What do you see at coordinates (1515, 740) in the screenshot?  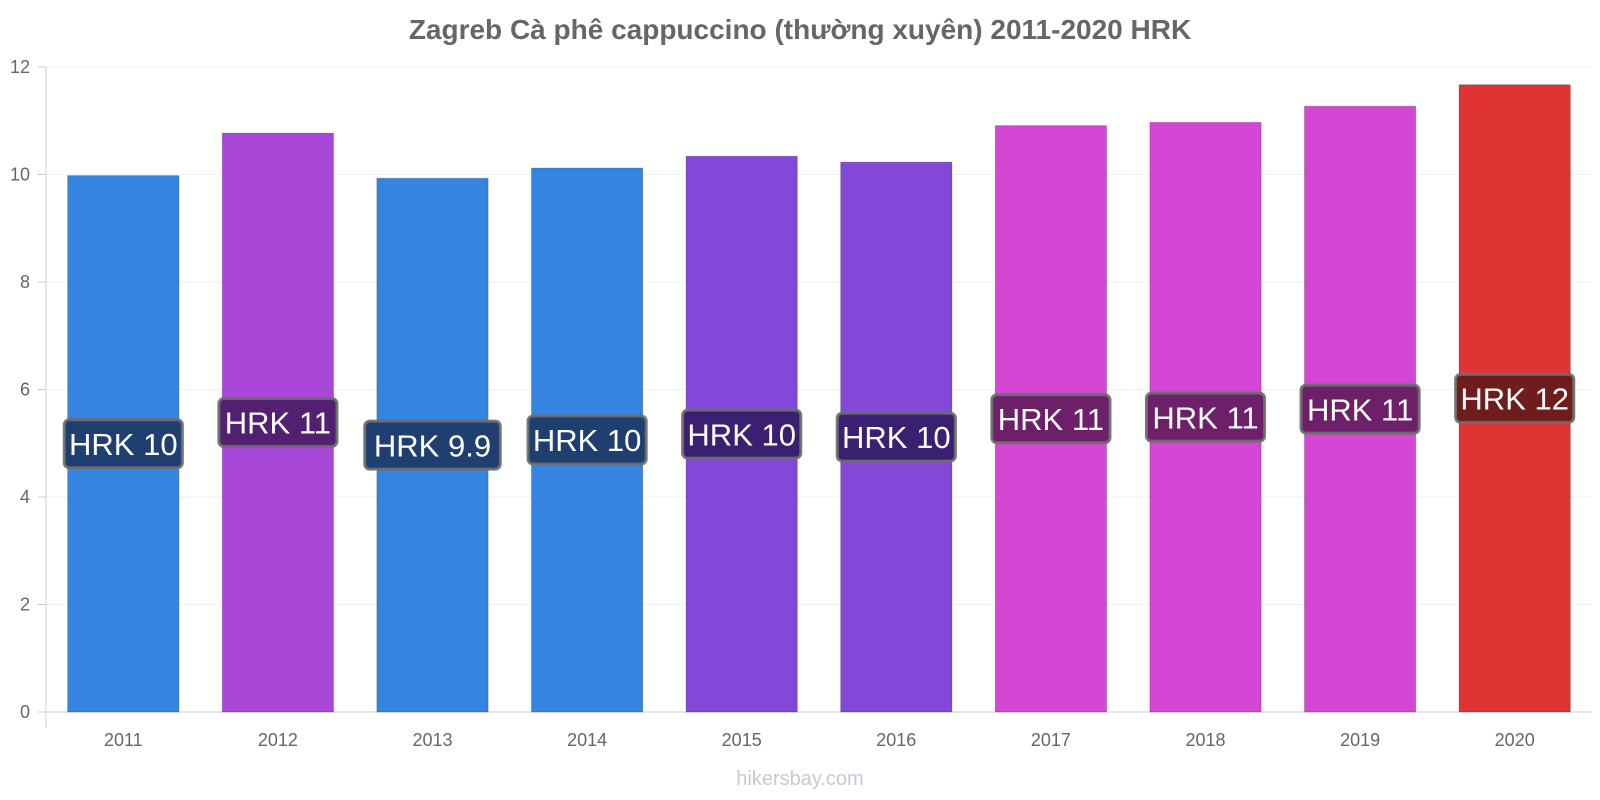 I see `x-tick-label: 2020` at bounding box center [1515, 740].